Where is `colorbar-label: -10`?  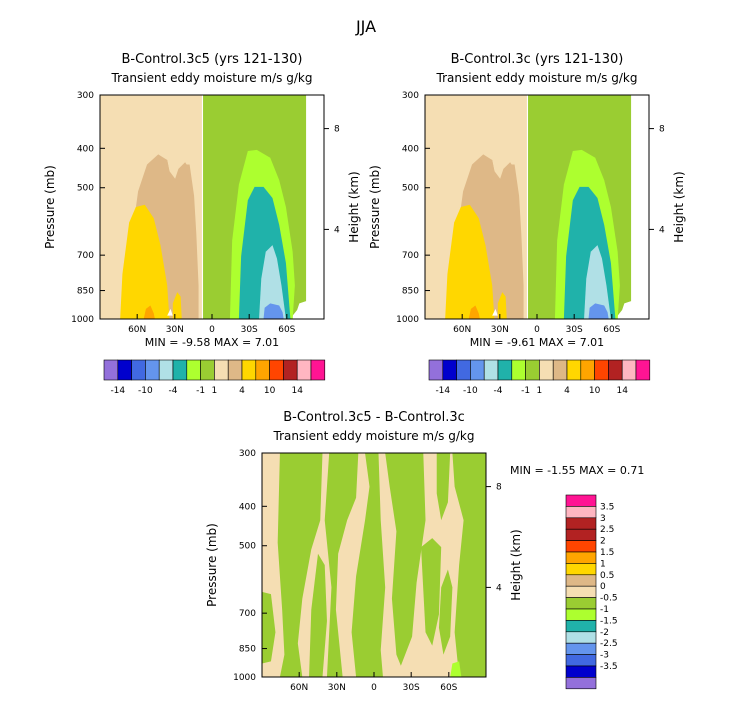 colorbar-label: -10 is located at coordinates (145, 391).